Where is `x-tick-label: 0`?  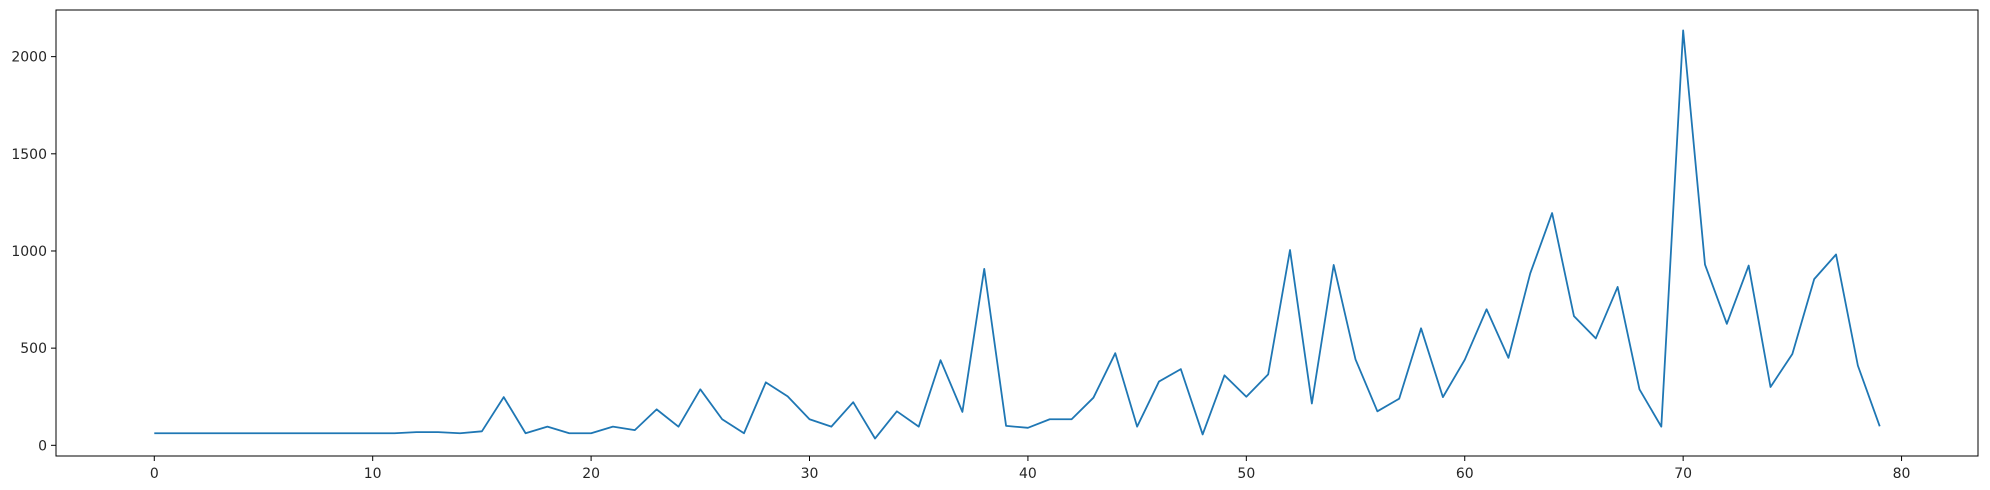 x-tick-label: 0 is located at coordinates (154, 474).